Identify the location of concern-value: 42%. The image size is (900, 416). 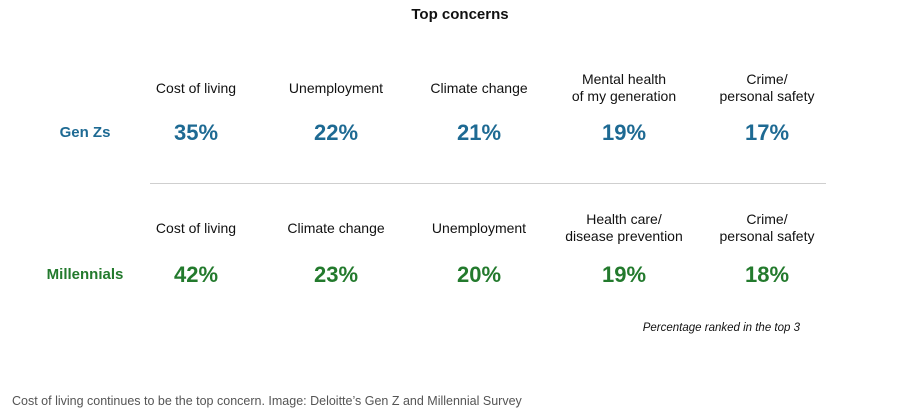
(196, 274).